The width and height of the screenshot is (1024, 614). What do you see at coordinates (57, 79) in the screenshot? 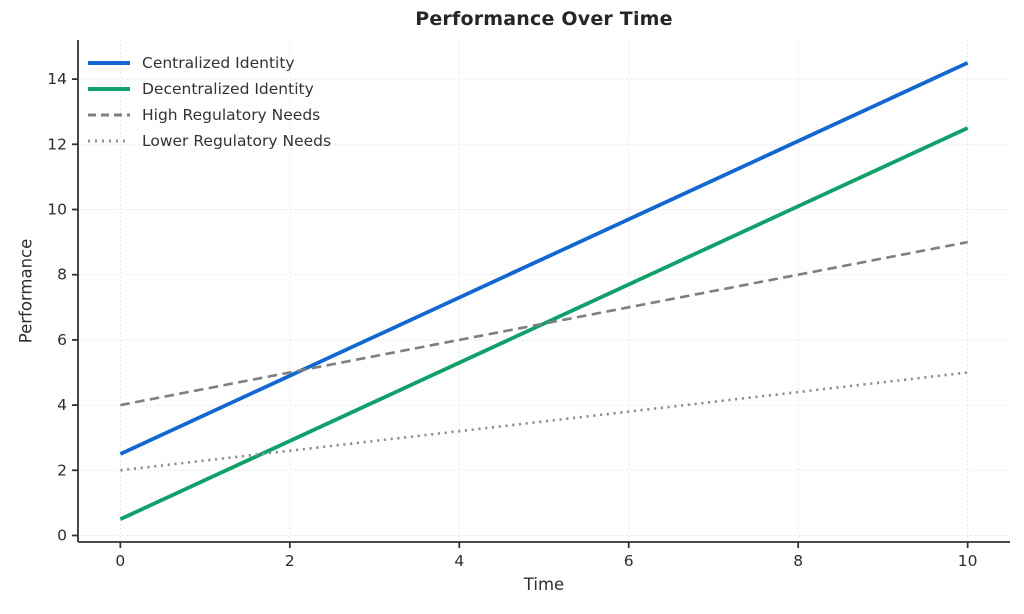
I see `y-tick-label: 14` at bounding box center [57, 79].